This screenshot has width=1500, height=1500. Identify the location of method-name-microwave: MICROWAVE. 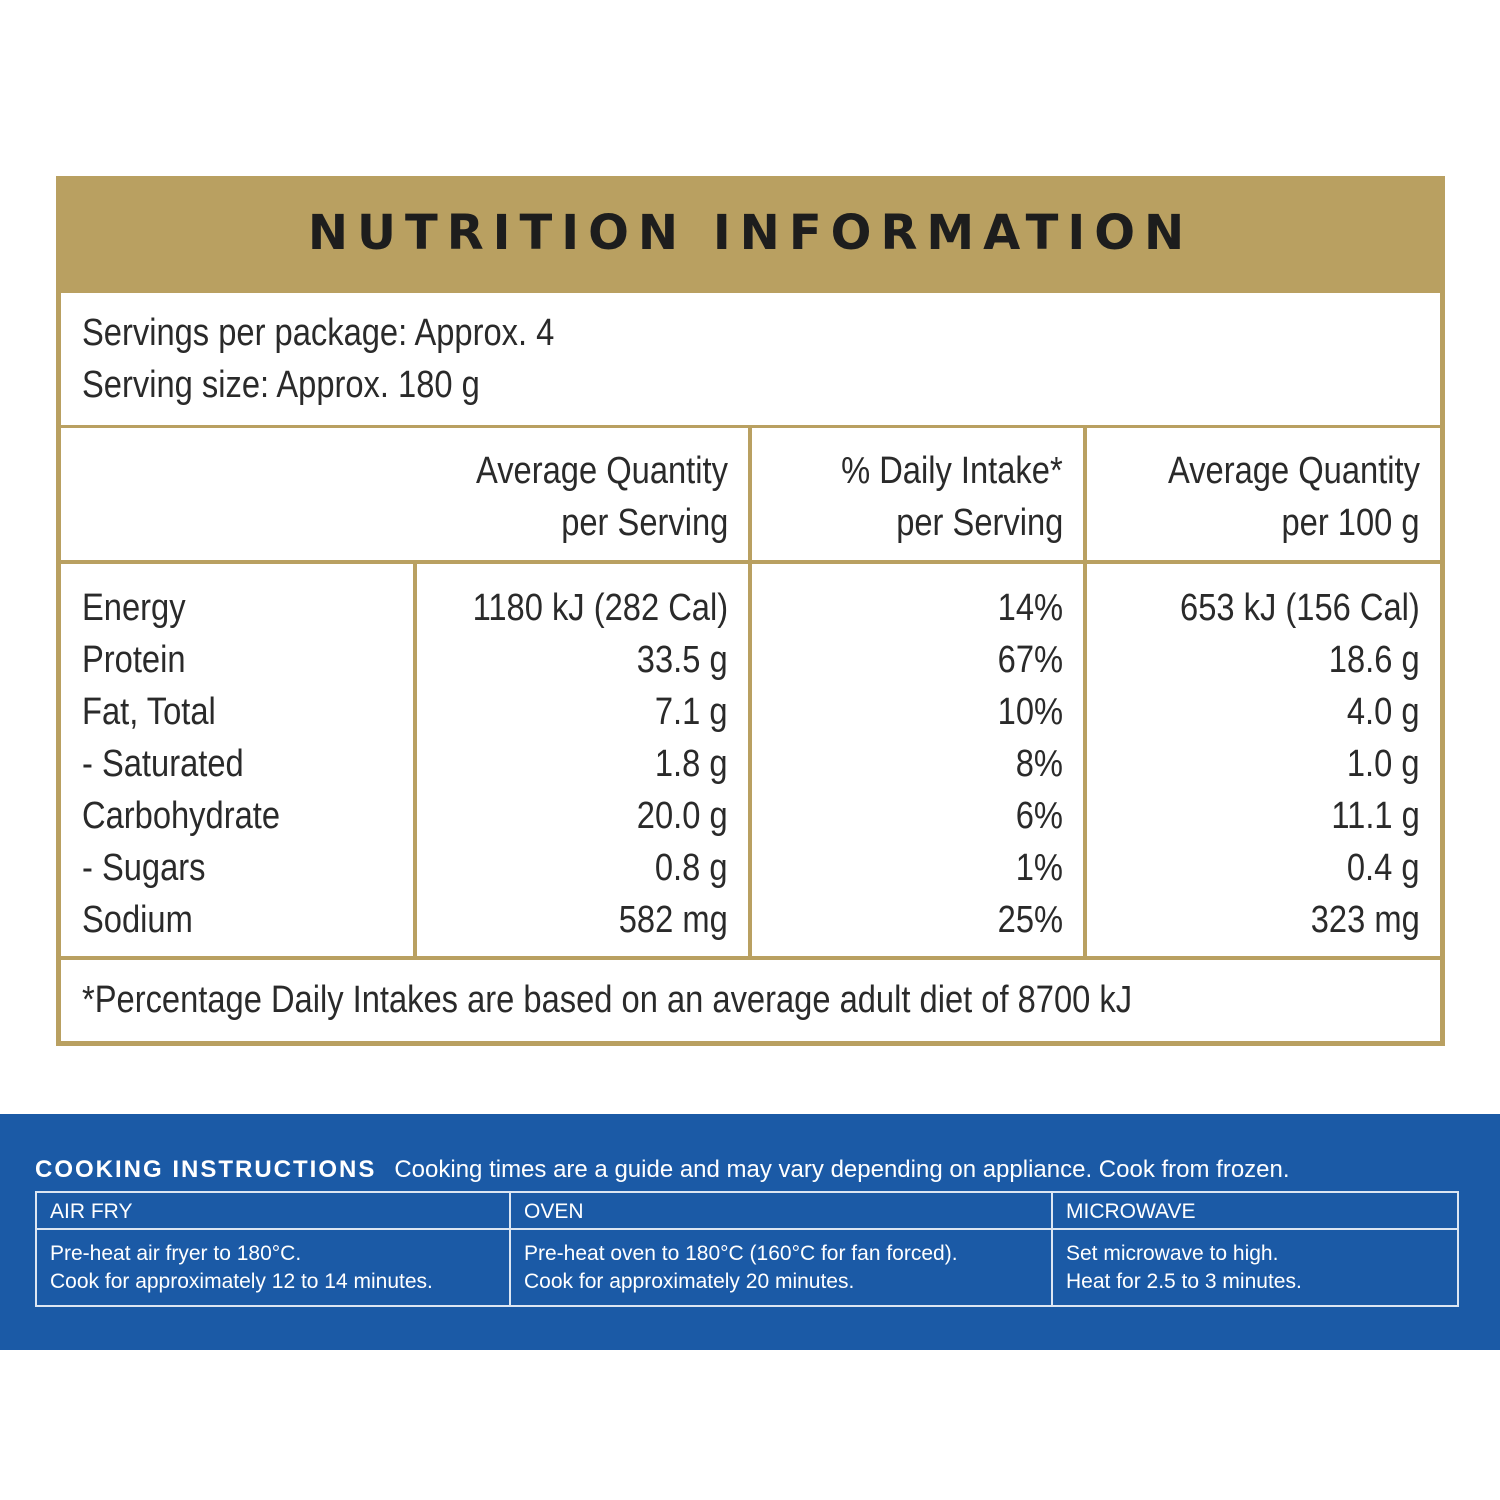
(1255, 1211).